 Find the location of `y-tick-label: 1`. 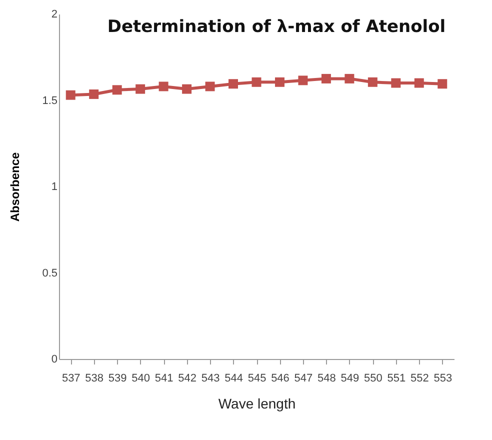

y-tick-label: 1 is located at coordinates (54, 187).